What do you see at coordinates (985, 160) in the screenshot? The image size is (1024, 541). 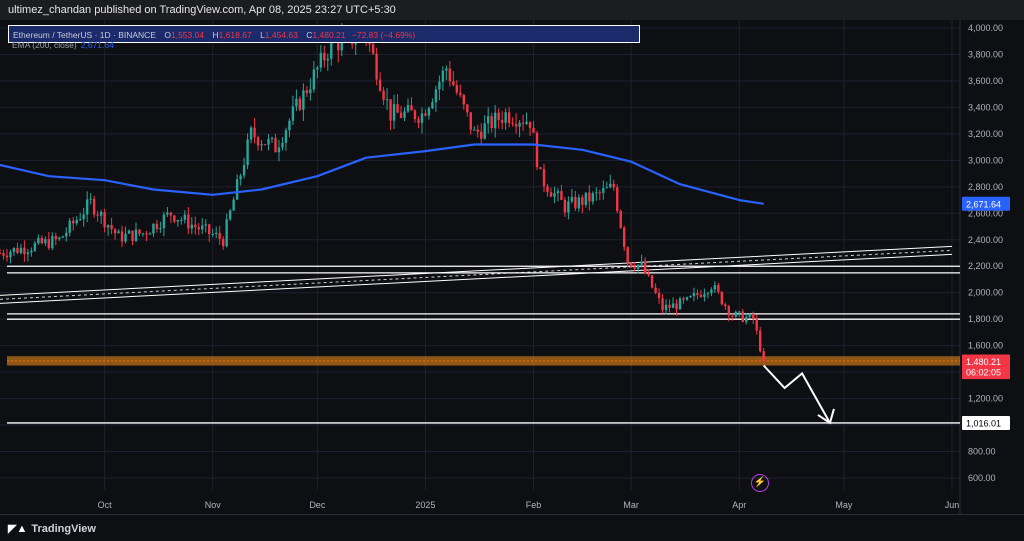 I see `y-tick-label: 3,000.00` at bounding box center [985, 160].